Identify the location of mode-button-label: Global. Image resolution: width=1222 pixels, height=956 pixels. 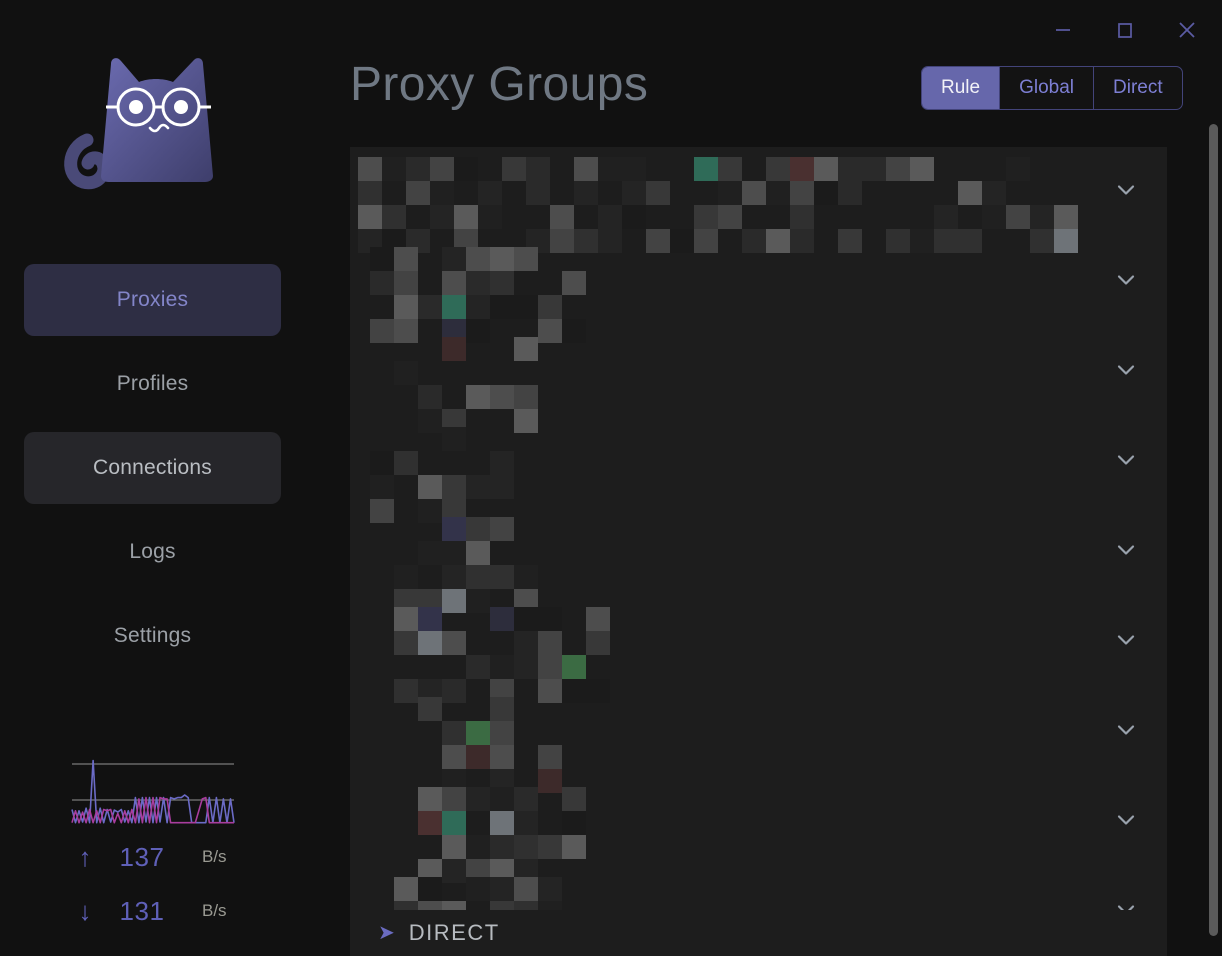
(1046, 87).